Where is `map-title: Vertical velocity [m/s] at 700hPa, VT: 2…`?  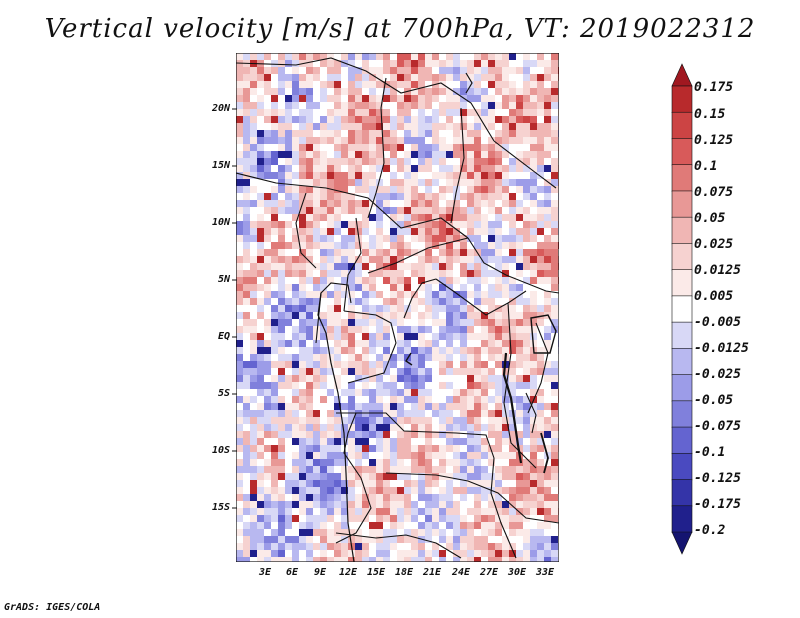
map-title: Vertical velocity [m/s] at 700hPa, VT: 2… is located at coordinates (400, 29).